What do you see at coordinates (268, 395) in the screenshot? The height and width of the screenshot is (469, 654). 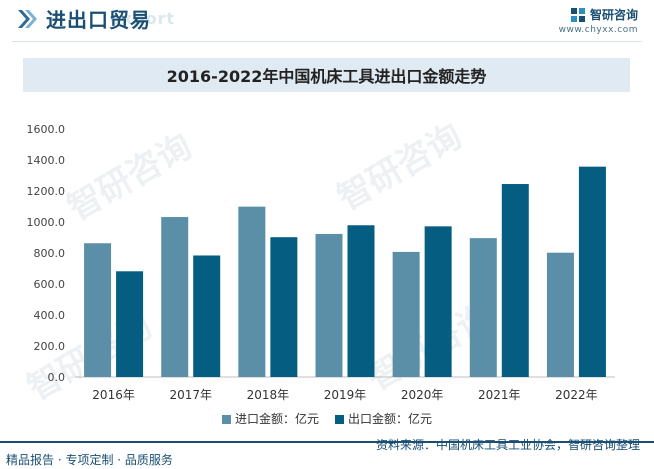 I see `x-tick-label: 2018年` at bounding box center [268, 395].